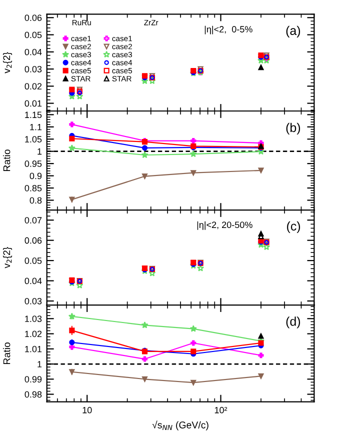 This screenshot has width=355, height=444. What do you see at coordinates (36, 127) in the screenshot?
I see `y-tick-label: 1.1` at bounding box center [36, 127].